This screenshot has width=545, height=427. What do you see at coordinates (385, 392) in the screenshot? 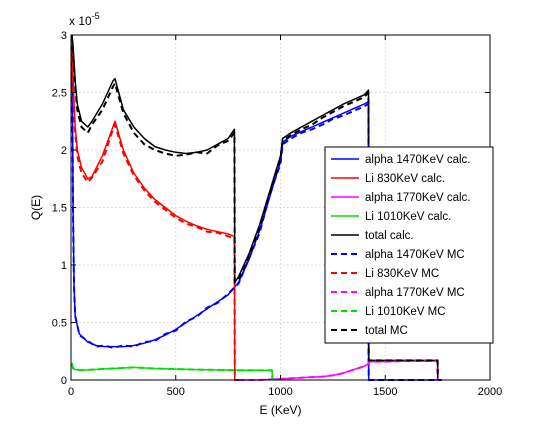
I see `x-tick-label: 1500` at bounding box center [385, 392].